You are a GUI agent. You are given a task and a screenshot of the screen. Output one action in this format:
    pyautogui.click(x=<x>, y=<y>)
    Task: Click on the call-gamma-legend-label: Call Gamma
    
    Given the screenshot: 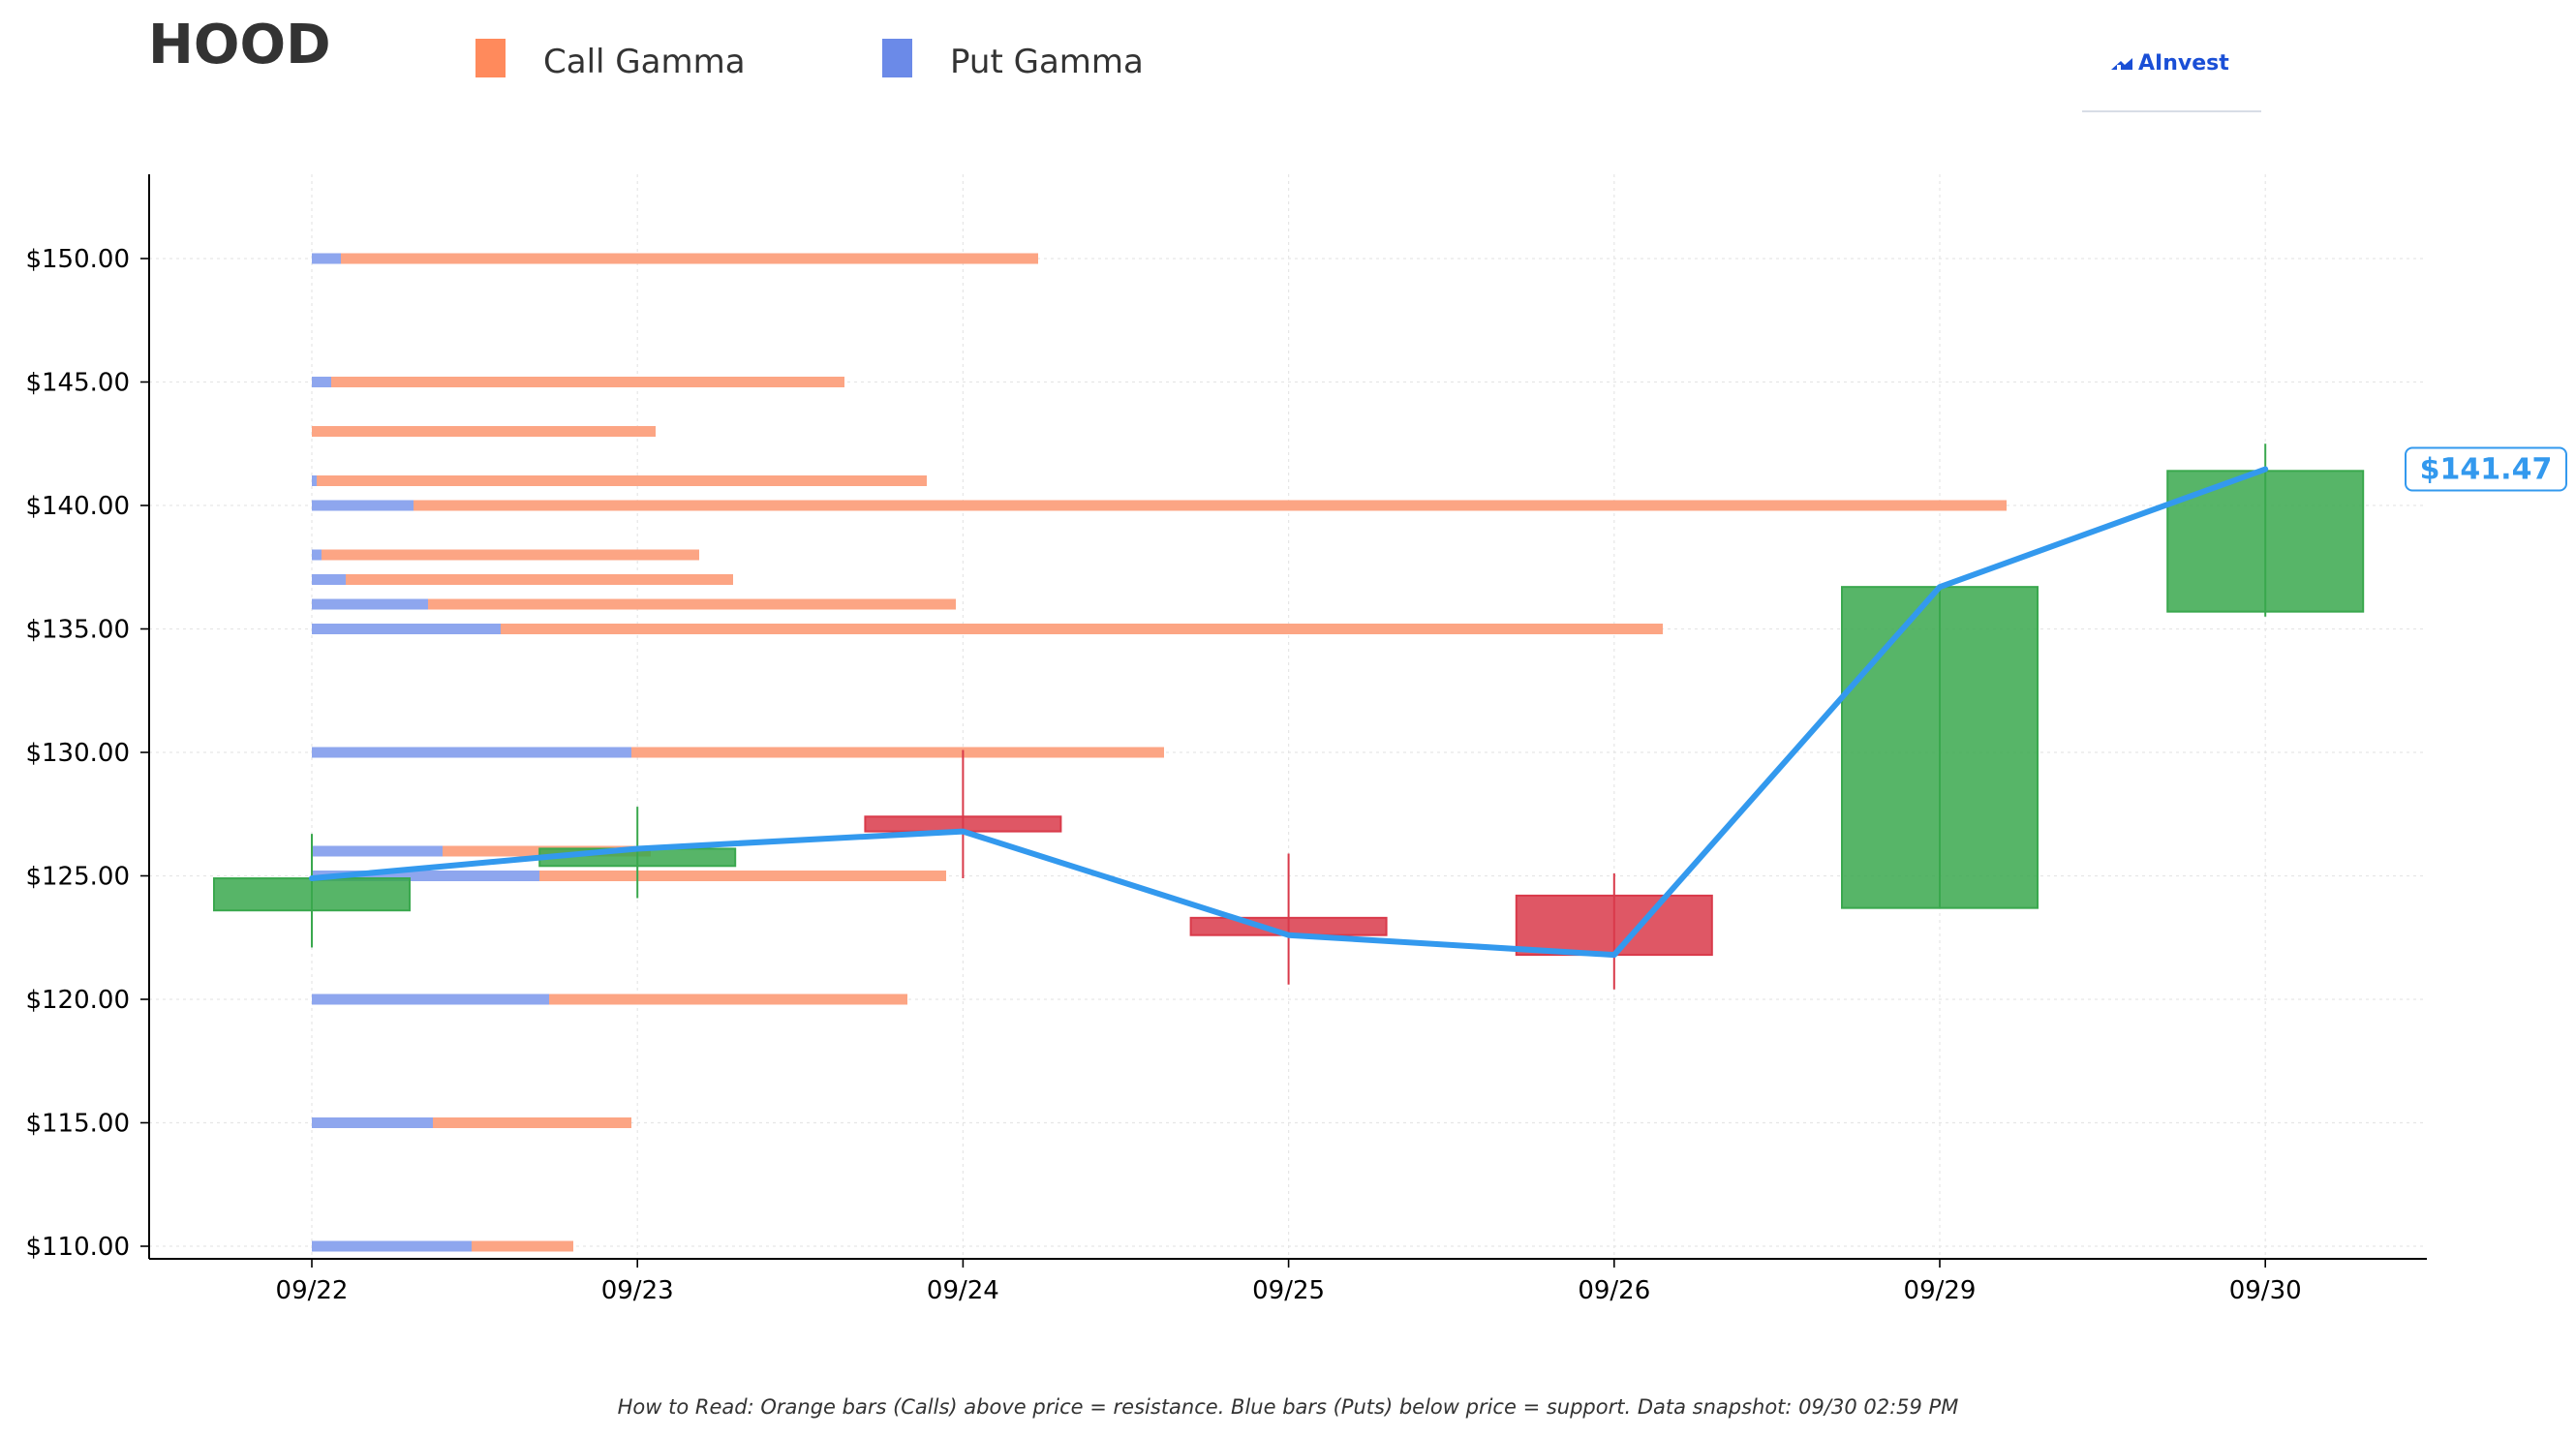 What is the action you would take?
    pyautogui.click(x=644, y=62)
    